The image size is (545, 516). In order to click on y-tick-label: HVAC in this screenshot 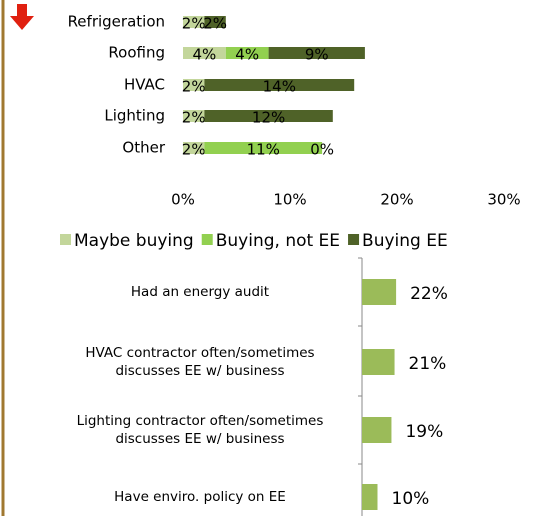, I will do `click(144, 85)`.